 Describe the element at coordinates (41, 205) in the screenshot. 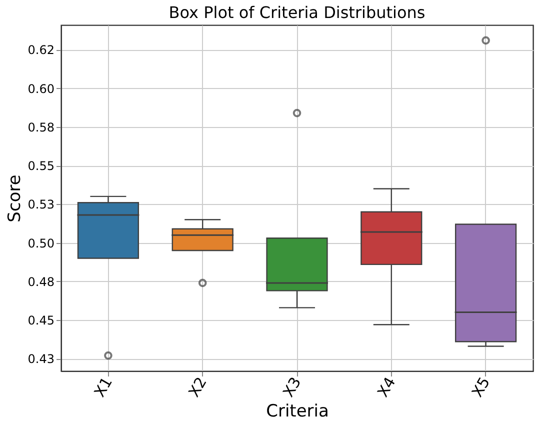

I see `y-tick-label: 0.53` at that location.